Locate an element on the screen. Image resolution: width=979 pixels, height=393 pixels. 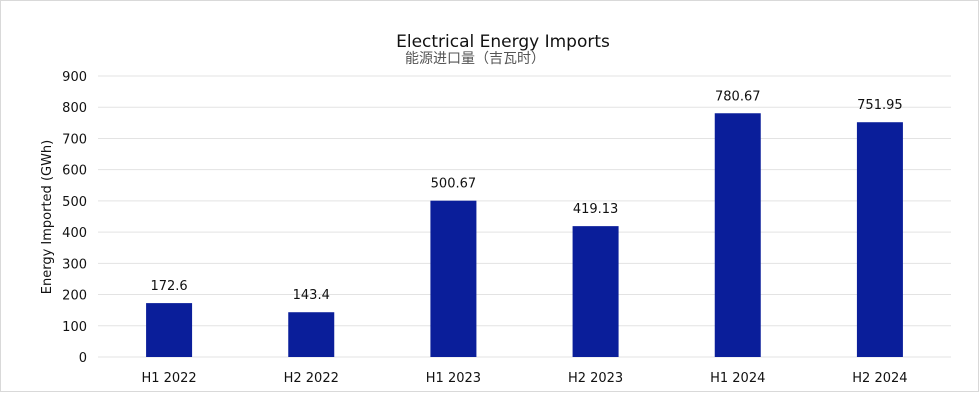
y-tick-label: 600 is located at coordinates (74, 171).